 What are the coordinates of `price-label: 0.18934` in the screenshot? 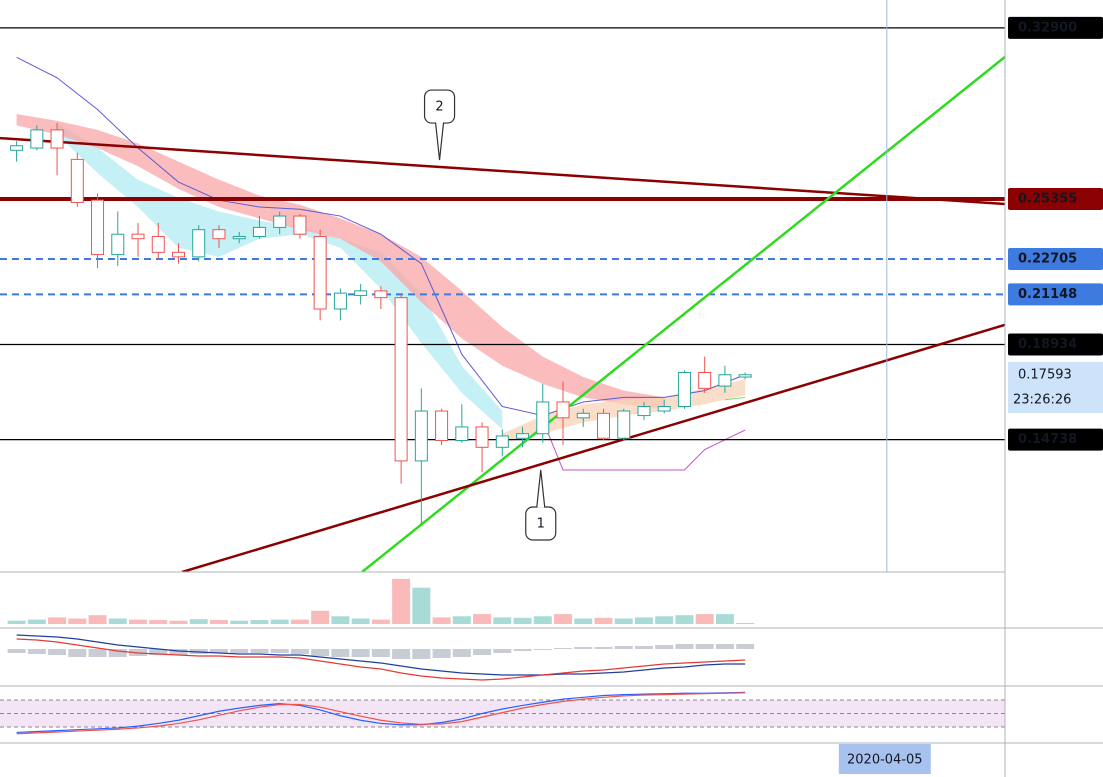 It's located at (1047, 344).